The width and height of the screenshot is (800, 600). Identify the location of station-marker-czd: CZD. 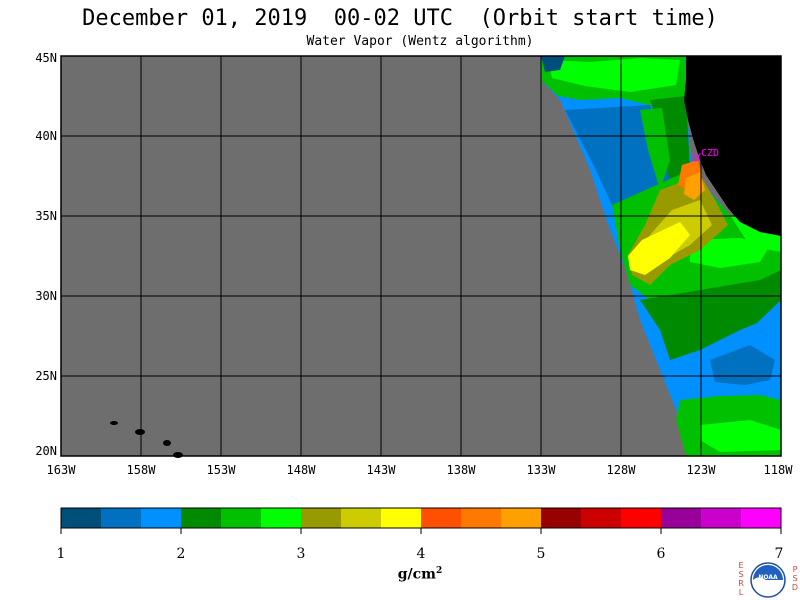
(705, 155).